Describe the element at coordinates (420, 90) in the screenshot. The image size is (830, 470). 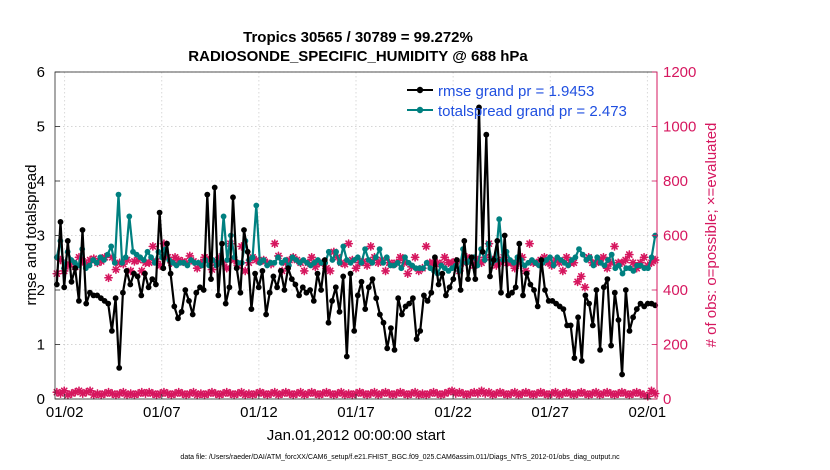
I see `legend-marker-rmse` at that location.